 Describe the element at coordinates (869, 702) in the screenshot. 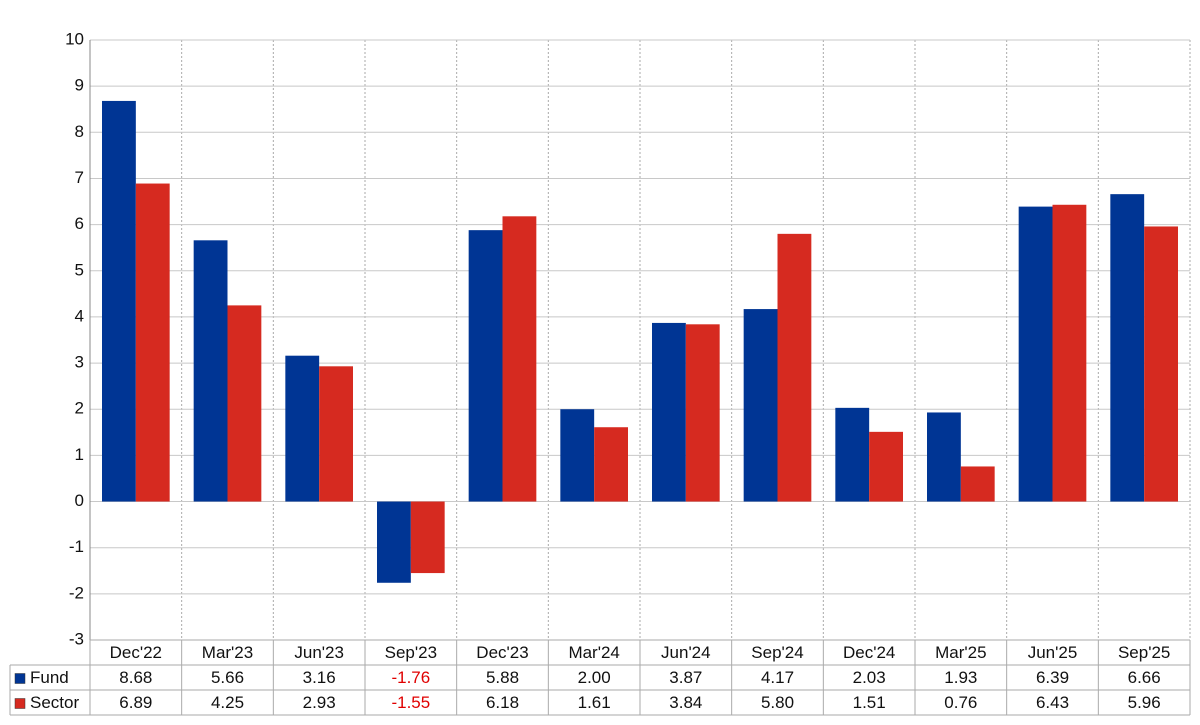

I see `value-label: 1.51` at that location.